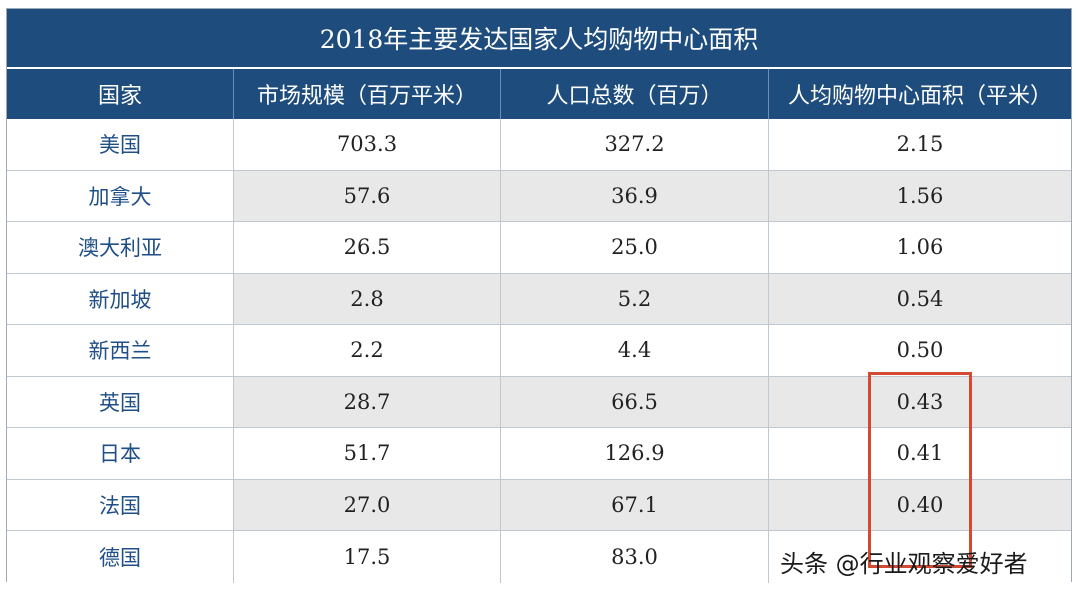 This screenshot has height=592, width=1080. Describe the element at coordinates (920, 247) in the screenshot. I see `cell-per-capita: 1.06` at that location.